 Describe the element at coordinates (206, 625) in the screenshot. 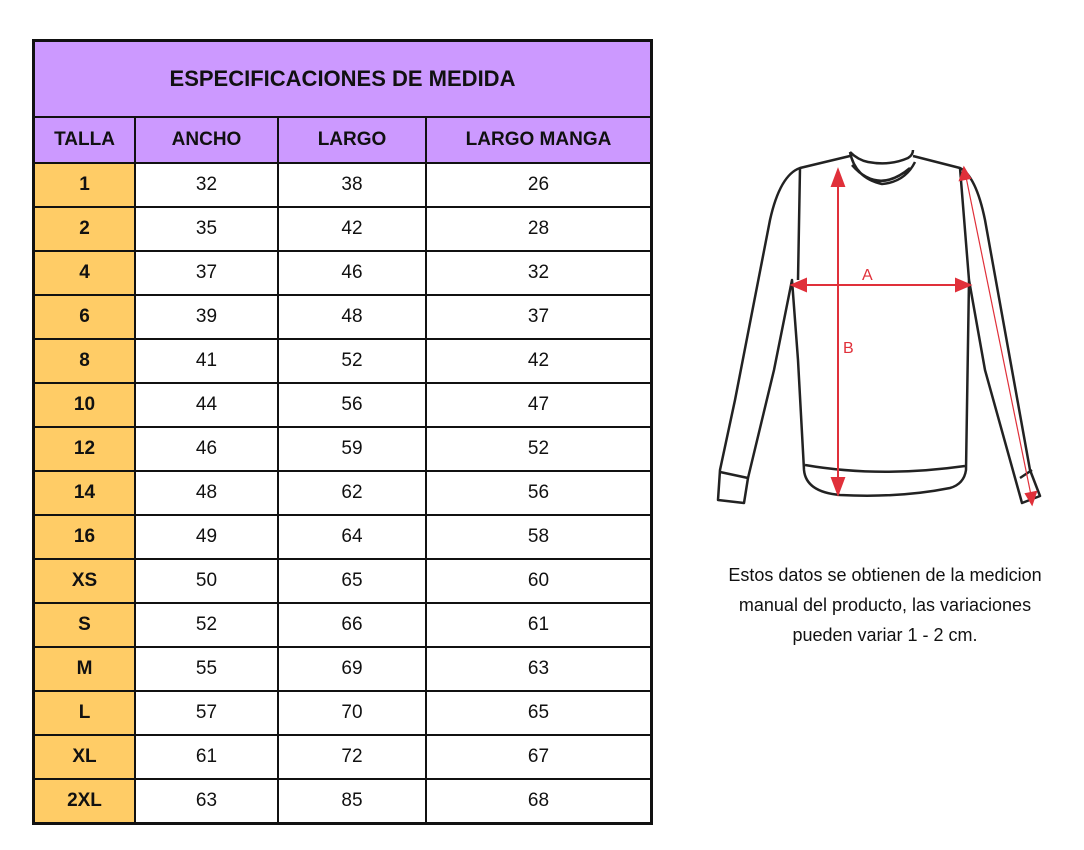

I see `cell-ancho: 52` at that location.